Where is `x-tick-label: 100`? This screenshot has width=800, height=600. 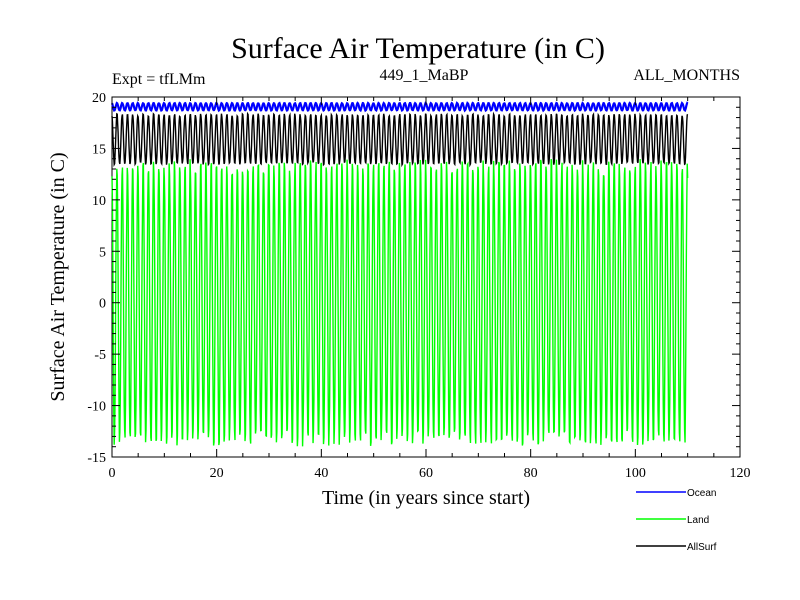 x-tick-label: 100 is located at coordinates (635, 473).